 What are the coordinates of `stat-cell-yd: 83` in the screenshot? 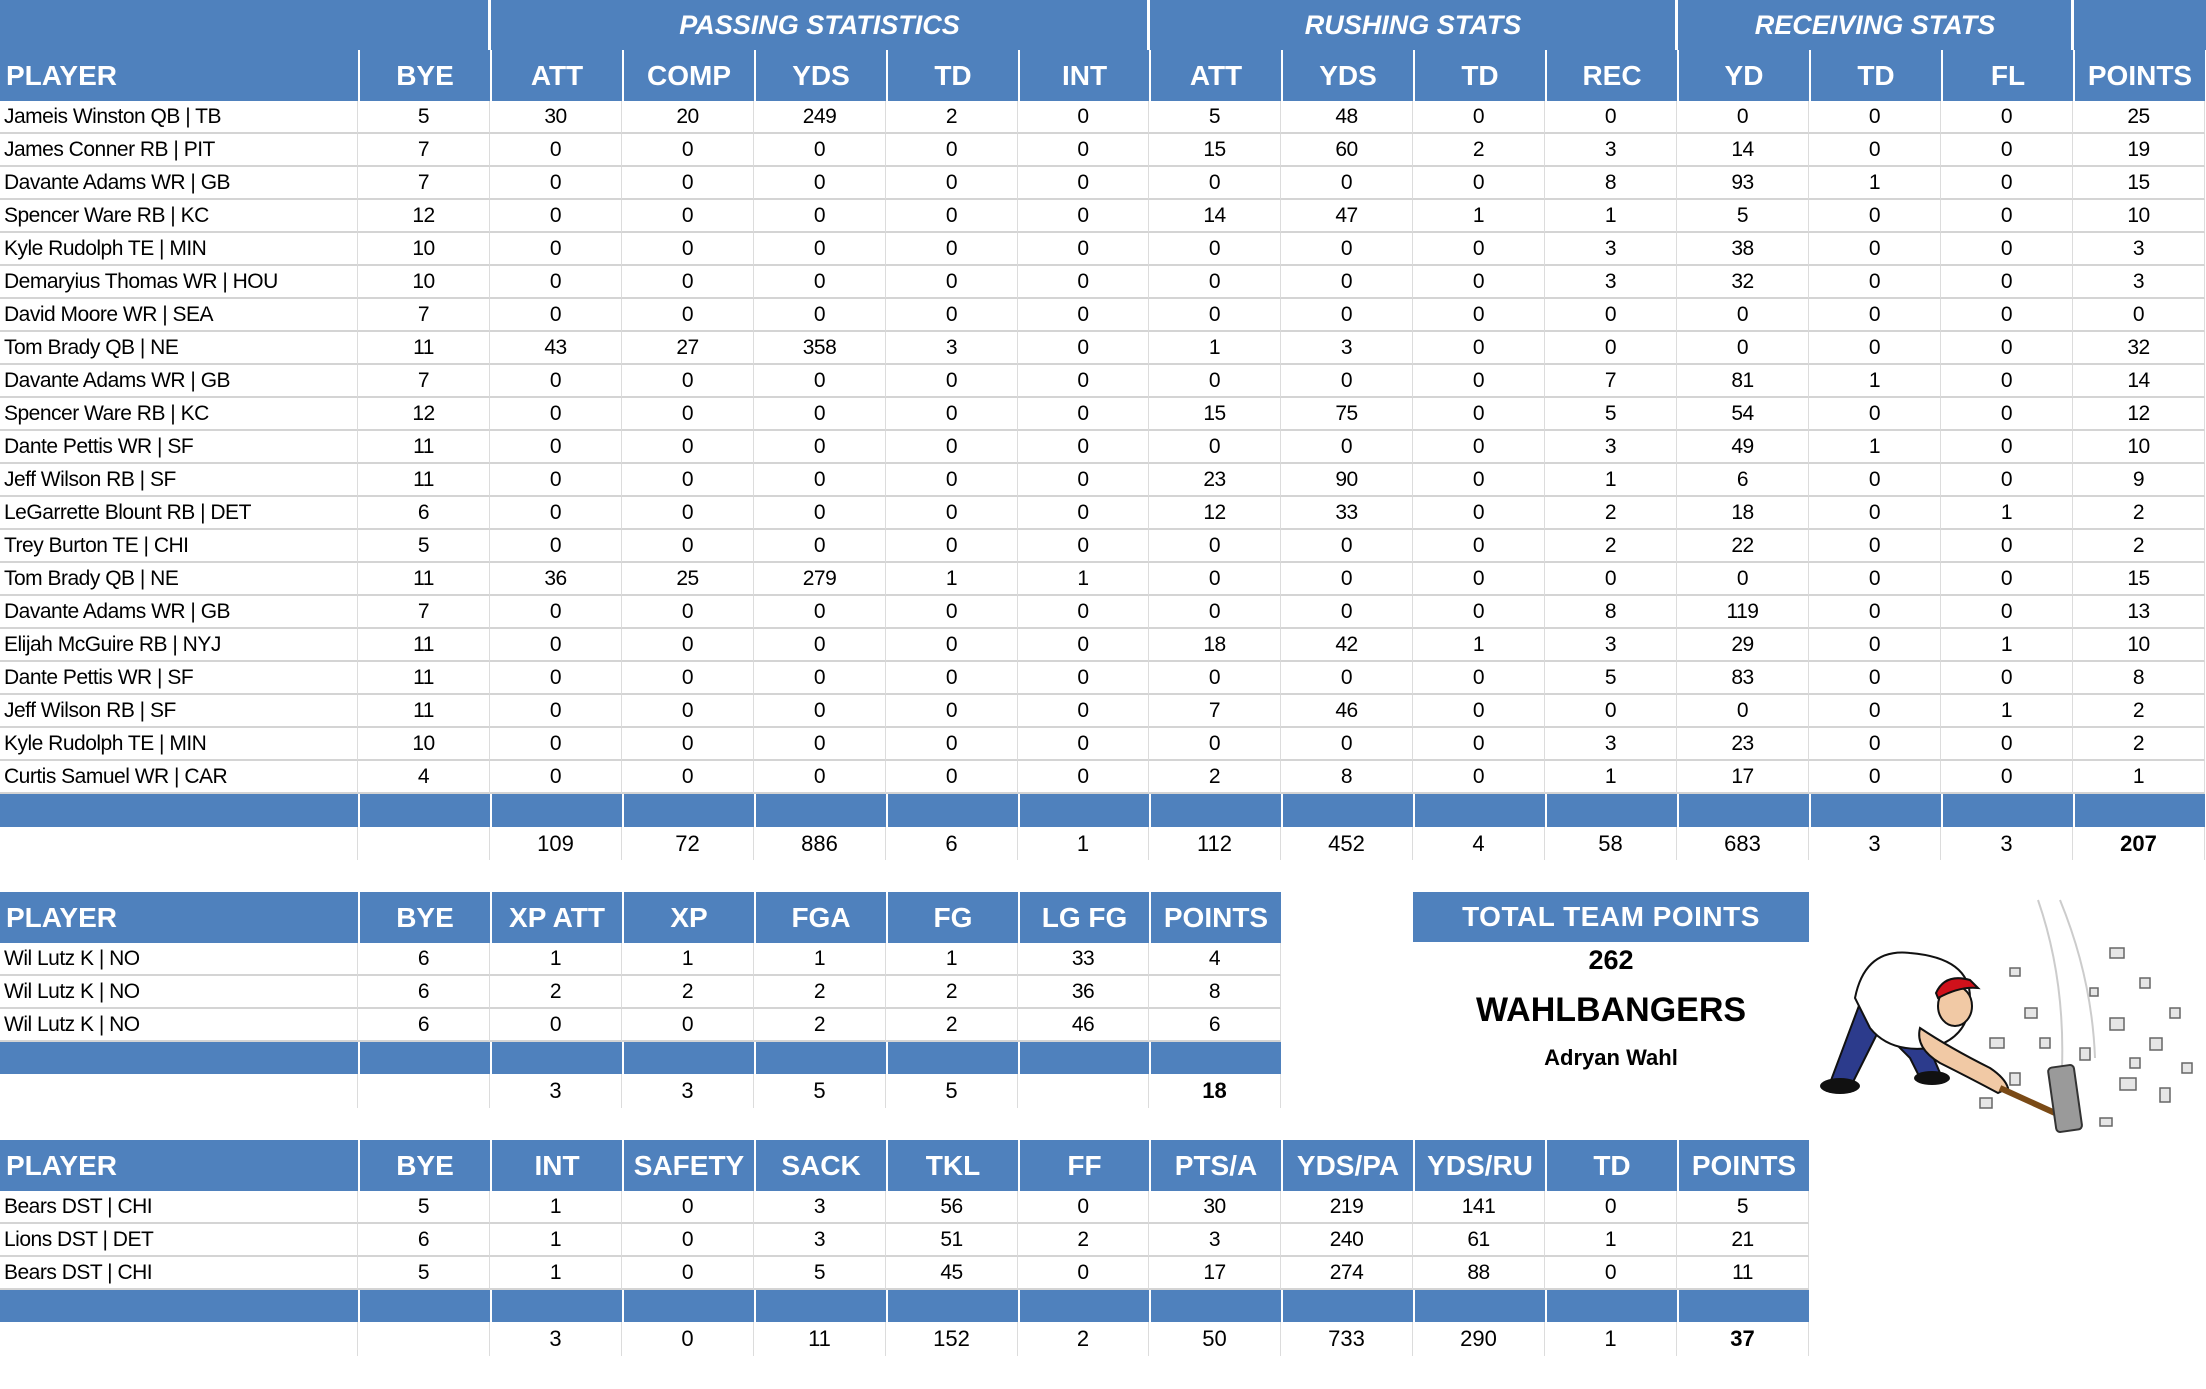 It's located at (1743, 678).